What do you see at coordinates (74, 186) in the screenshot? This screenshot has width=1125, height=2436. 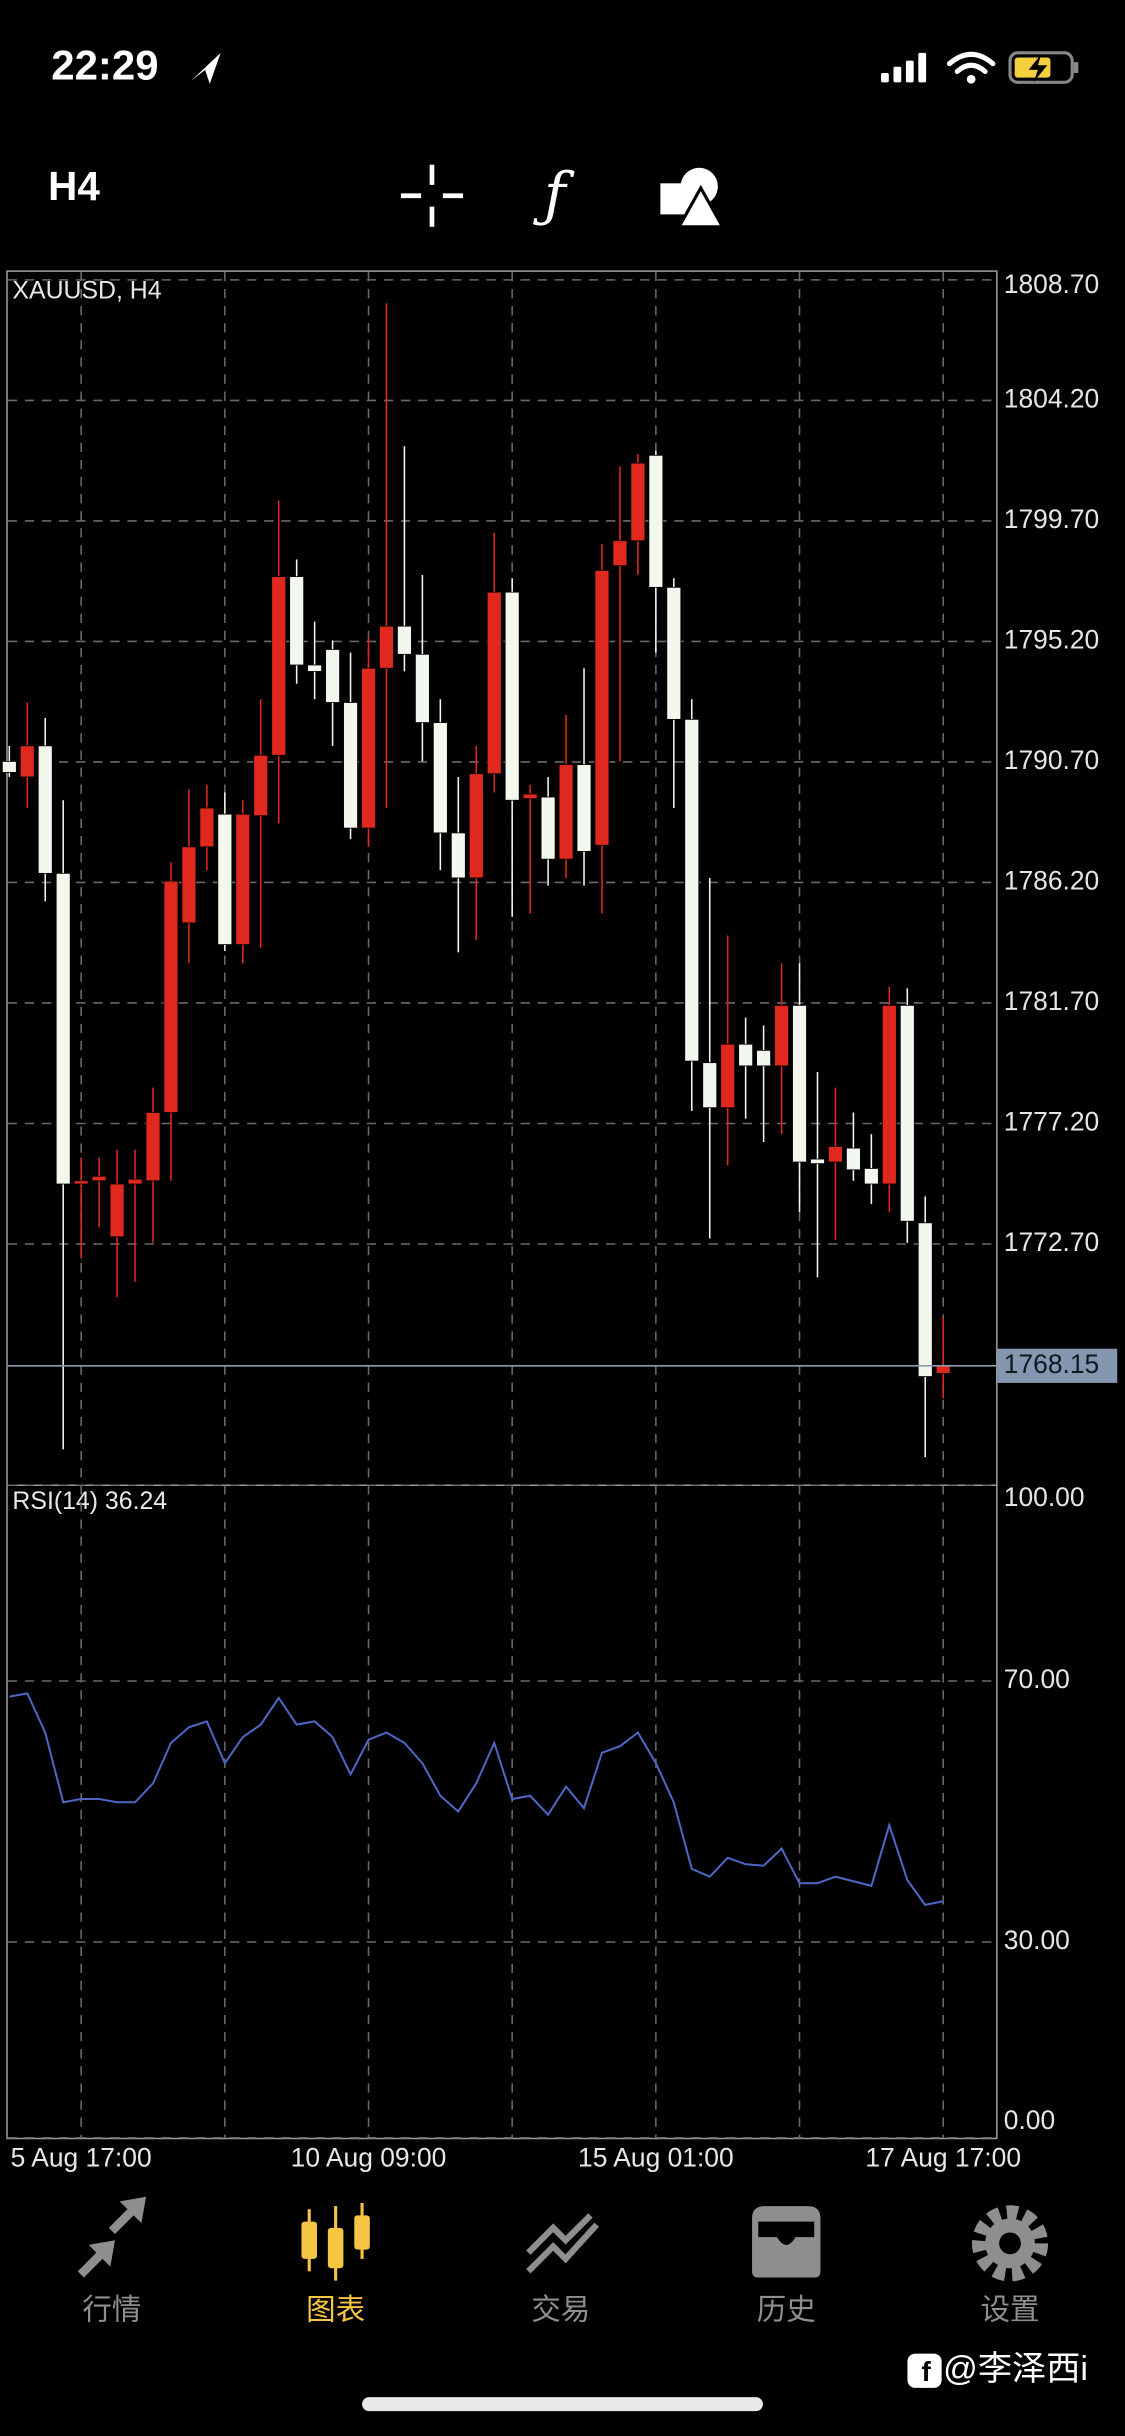 I see `timeframe-button: H4` at bounding box center [74, 186].